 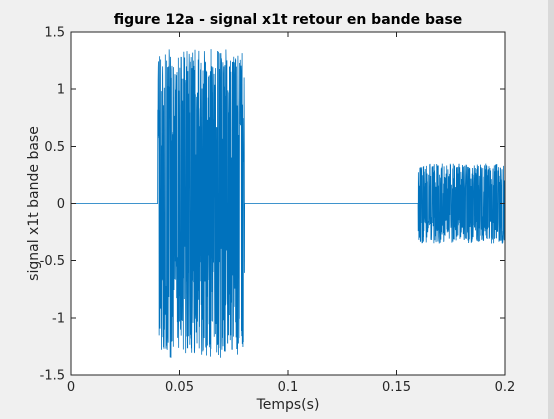 What do you see at coordinates (34, 203) in the screenshot?
I see `y-axis-label: signal x1t bande base` at bounding box center [34, 203].